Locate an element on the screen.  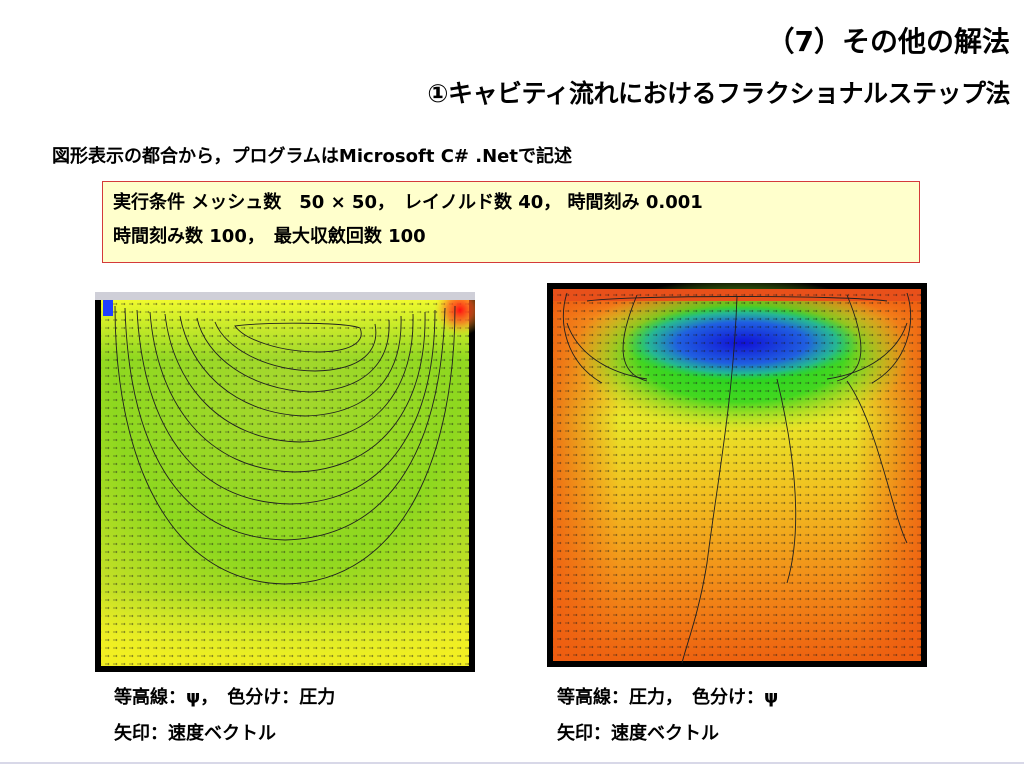
slide-subtitle: ①キャビティ流れにおけるフラクショナルステップ法 is located at coordinates (718, 93).